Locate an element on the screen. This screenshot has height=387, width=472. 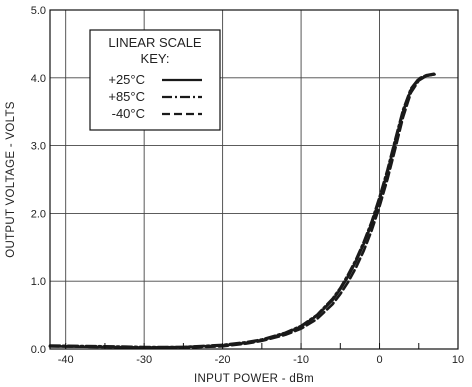
x-tick-label: -40 is located at coordinates (66, 360).